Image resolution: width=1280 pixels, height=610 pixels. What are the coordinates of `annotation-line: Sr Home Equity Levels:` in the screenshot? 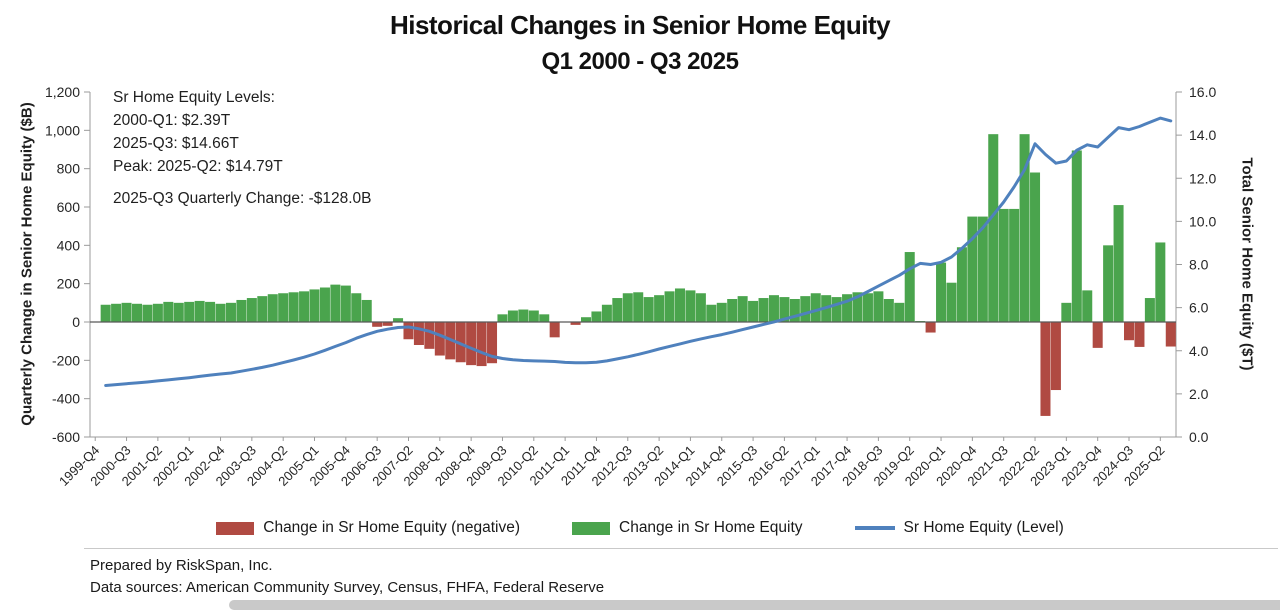 It's located at (194, 97).